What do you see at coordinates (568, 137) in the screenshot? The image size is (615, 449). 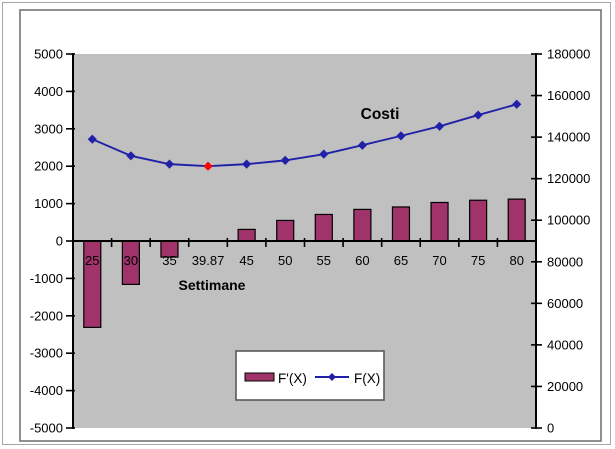 I see `right-axis-tick-label: 140000` at bounding box center [568, 137].